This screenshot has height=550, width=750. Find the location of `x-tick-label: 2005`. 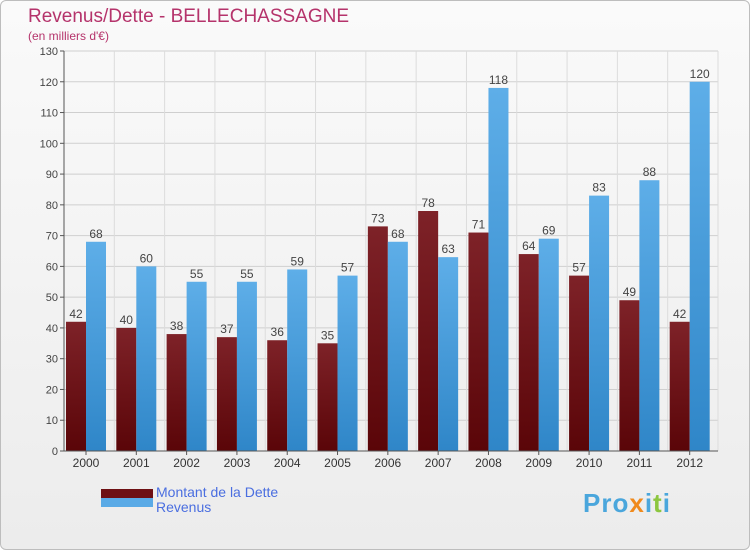

x-tick-label: 2005 is located at coordinates (337, 463).